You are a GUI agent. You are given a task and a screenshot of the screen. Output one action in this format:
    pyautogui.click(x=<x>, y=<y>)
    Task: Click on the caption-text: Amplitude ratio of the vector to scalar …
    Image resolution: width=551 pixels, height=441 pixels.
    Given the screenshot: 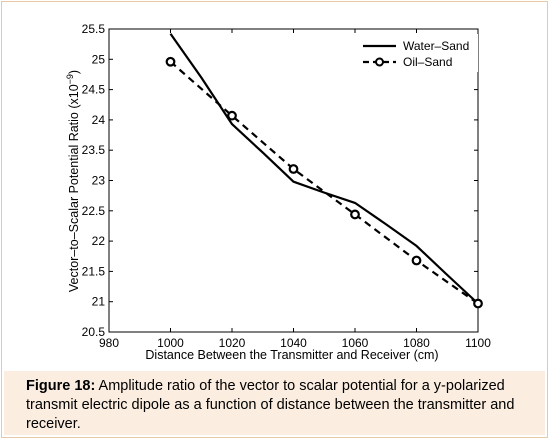 What is the action you would take?
    pyautogui.click(x=270, y=405)
    